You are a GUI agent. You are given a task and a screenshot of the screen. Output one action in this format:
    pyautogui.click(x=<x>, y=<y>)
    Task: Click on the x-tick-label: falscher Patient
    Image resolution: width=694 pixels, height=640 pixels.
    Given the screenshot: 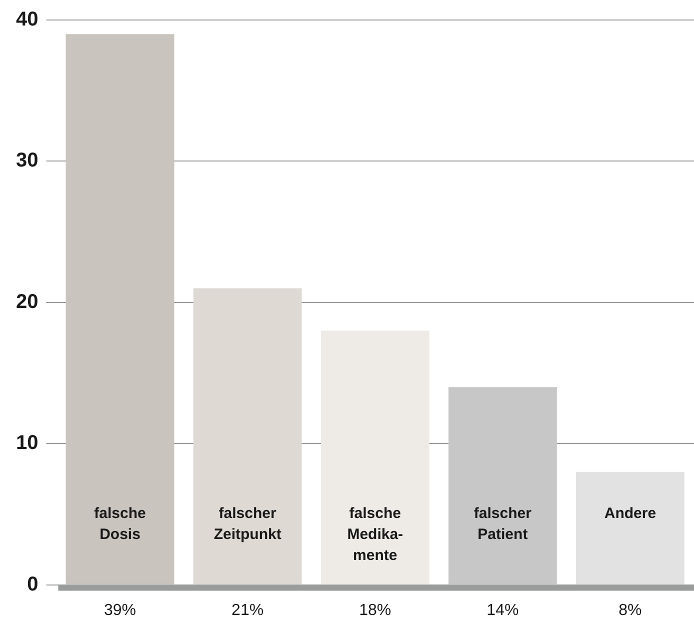 What is the action you would take?
    pyautogui.click(x=503, y=523)
    